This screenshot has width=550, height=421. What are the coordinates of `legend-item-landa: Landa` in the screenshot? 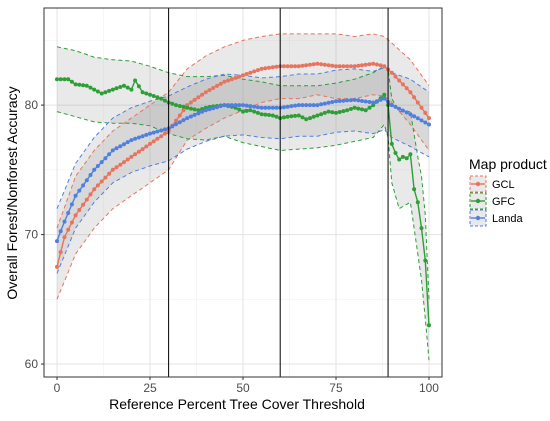 It's located at (496, 218).